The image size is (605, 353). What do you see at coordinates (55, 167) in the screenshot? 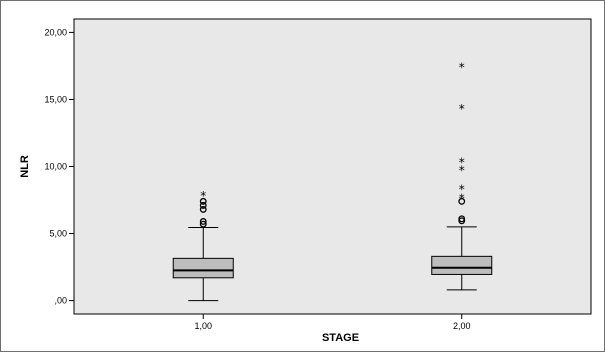
I see `y-tick-label: 10,00` at bounding box center [55, 167].